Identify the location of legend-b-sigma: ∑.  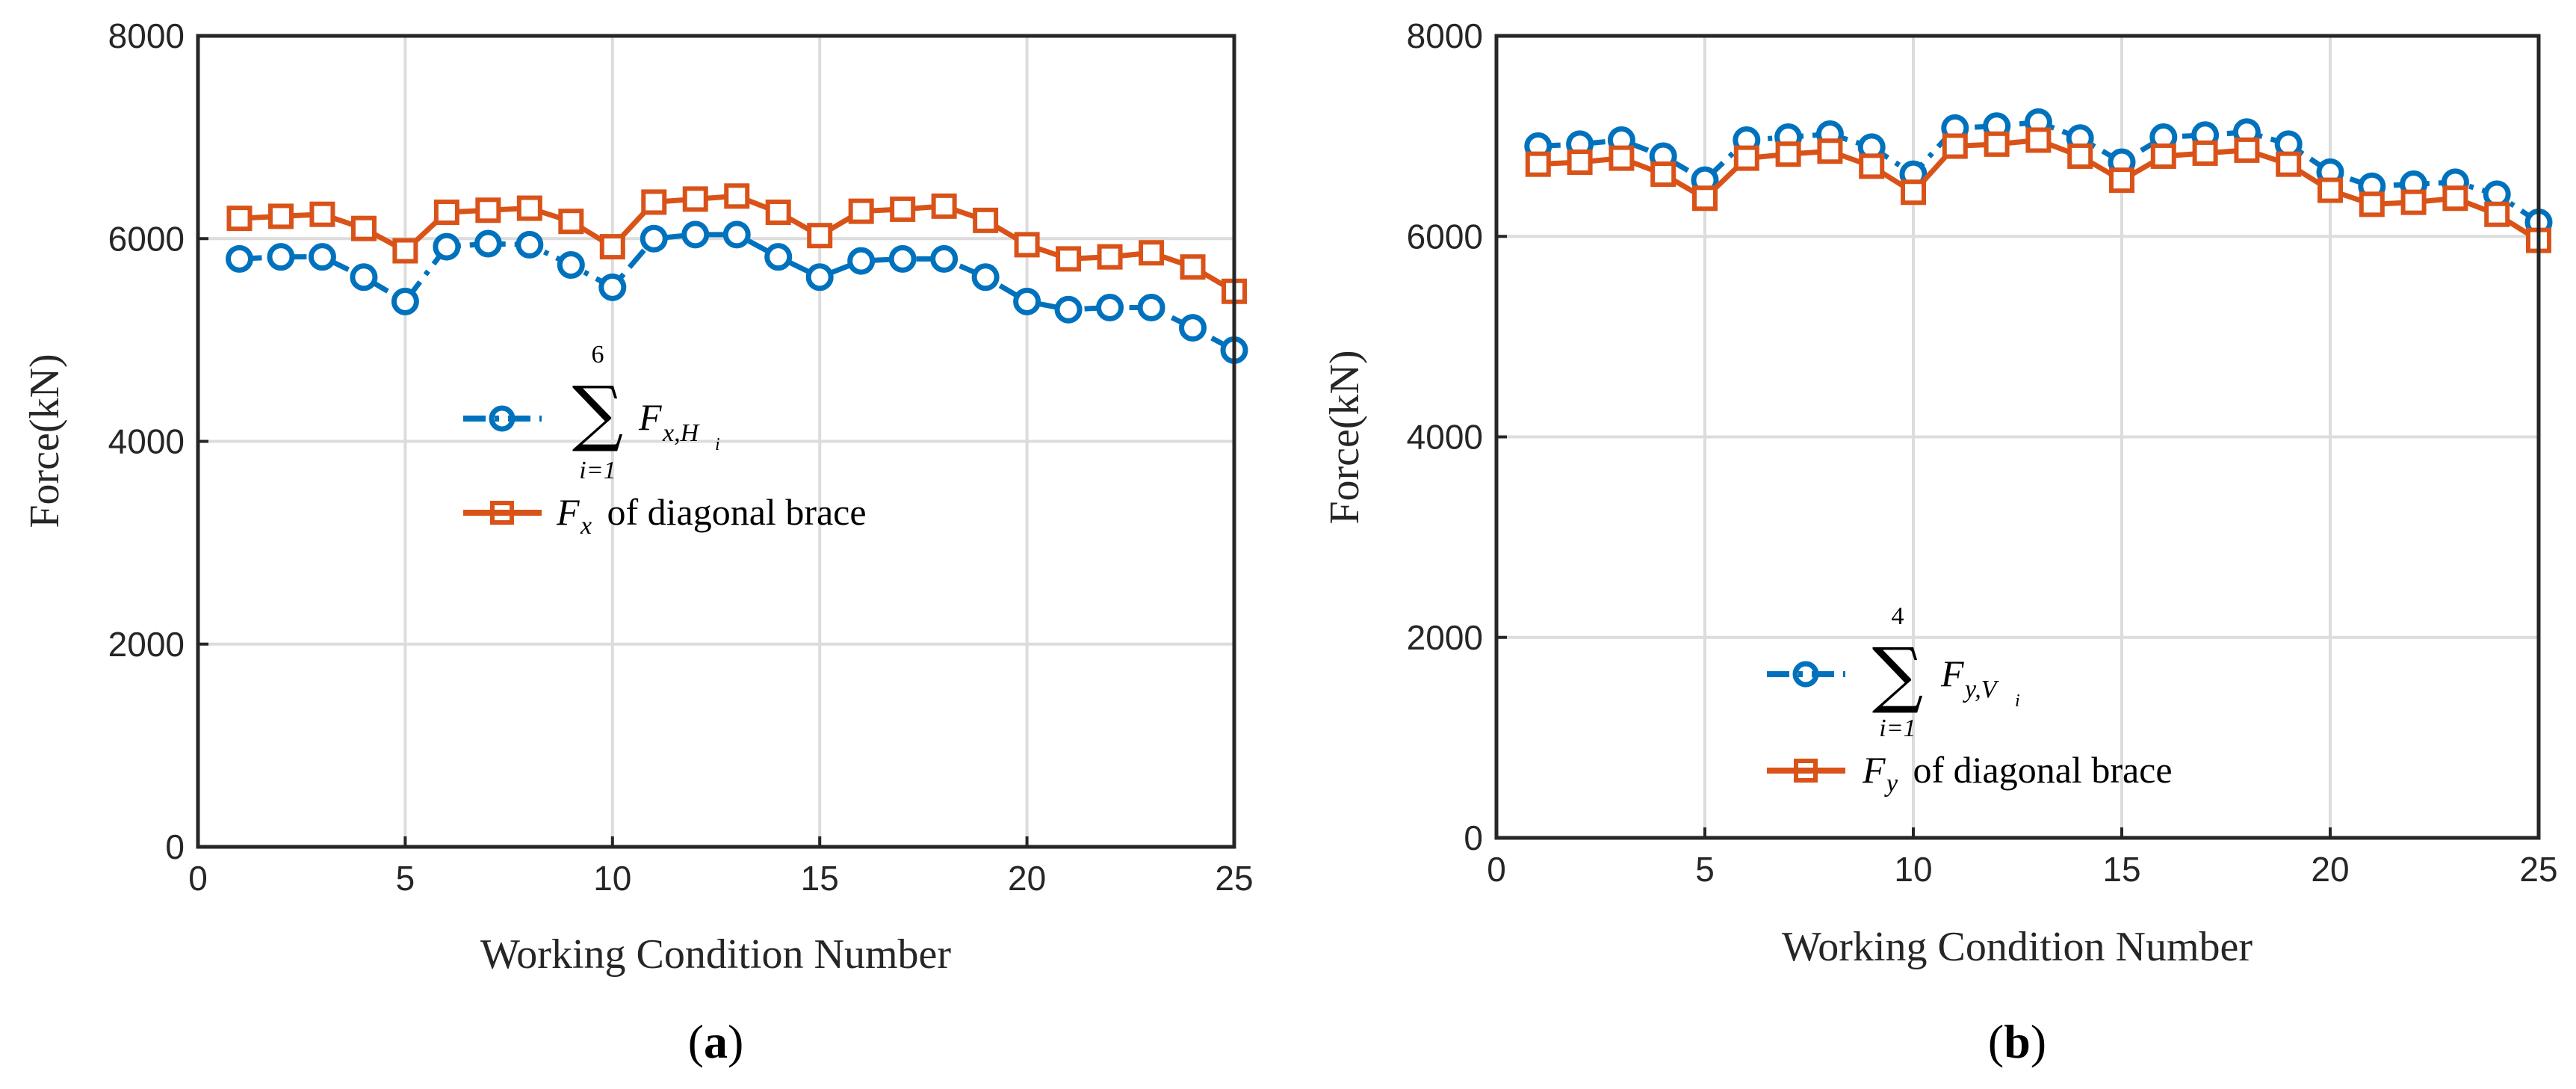
(1898, 674).